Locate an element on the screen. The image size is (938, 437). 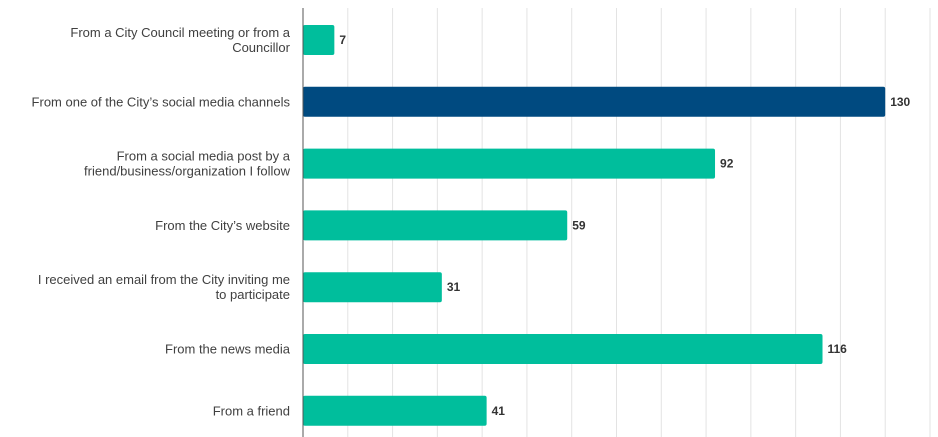
category-label: From a friend is located at coordinates (251, 410).